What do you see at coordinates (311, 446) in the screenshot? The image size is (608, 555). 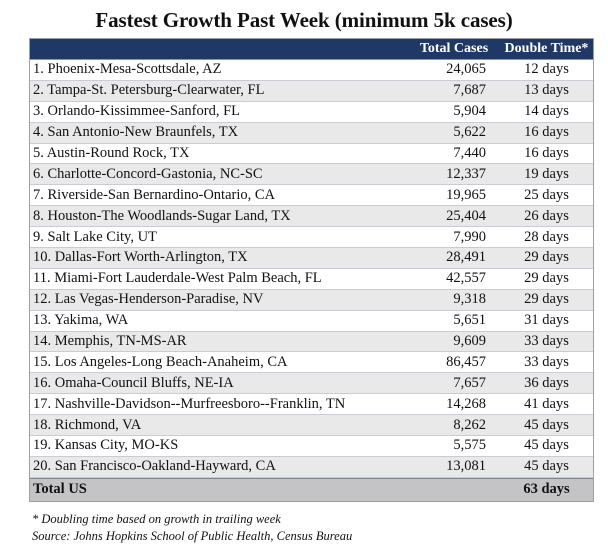 I see `table-row: 19. Kansas City, MO-KS 5,575 45 days` at bounding box center [311, 446].